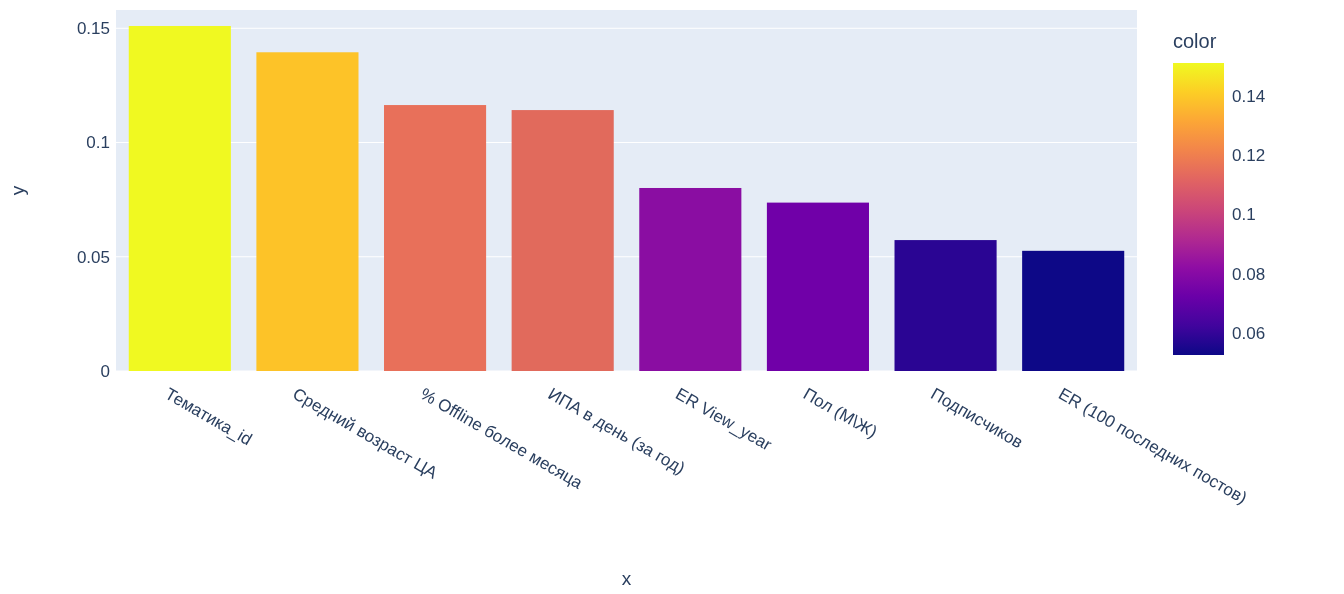  Describe the element at coordinates (1244, 215) in the screenshot. I see `color-bar-label: 0.1` at that location.